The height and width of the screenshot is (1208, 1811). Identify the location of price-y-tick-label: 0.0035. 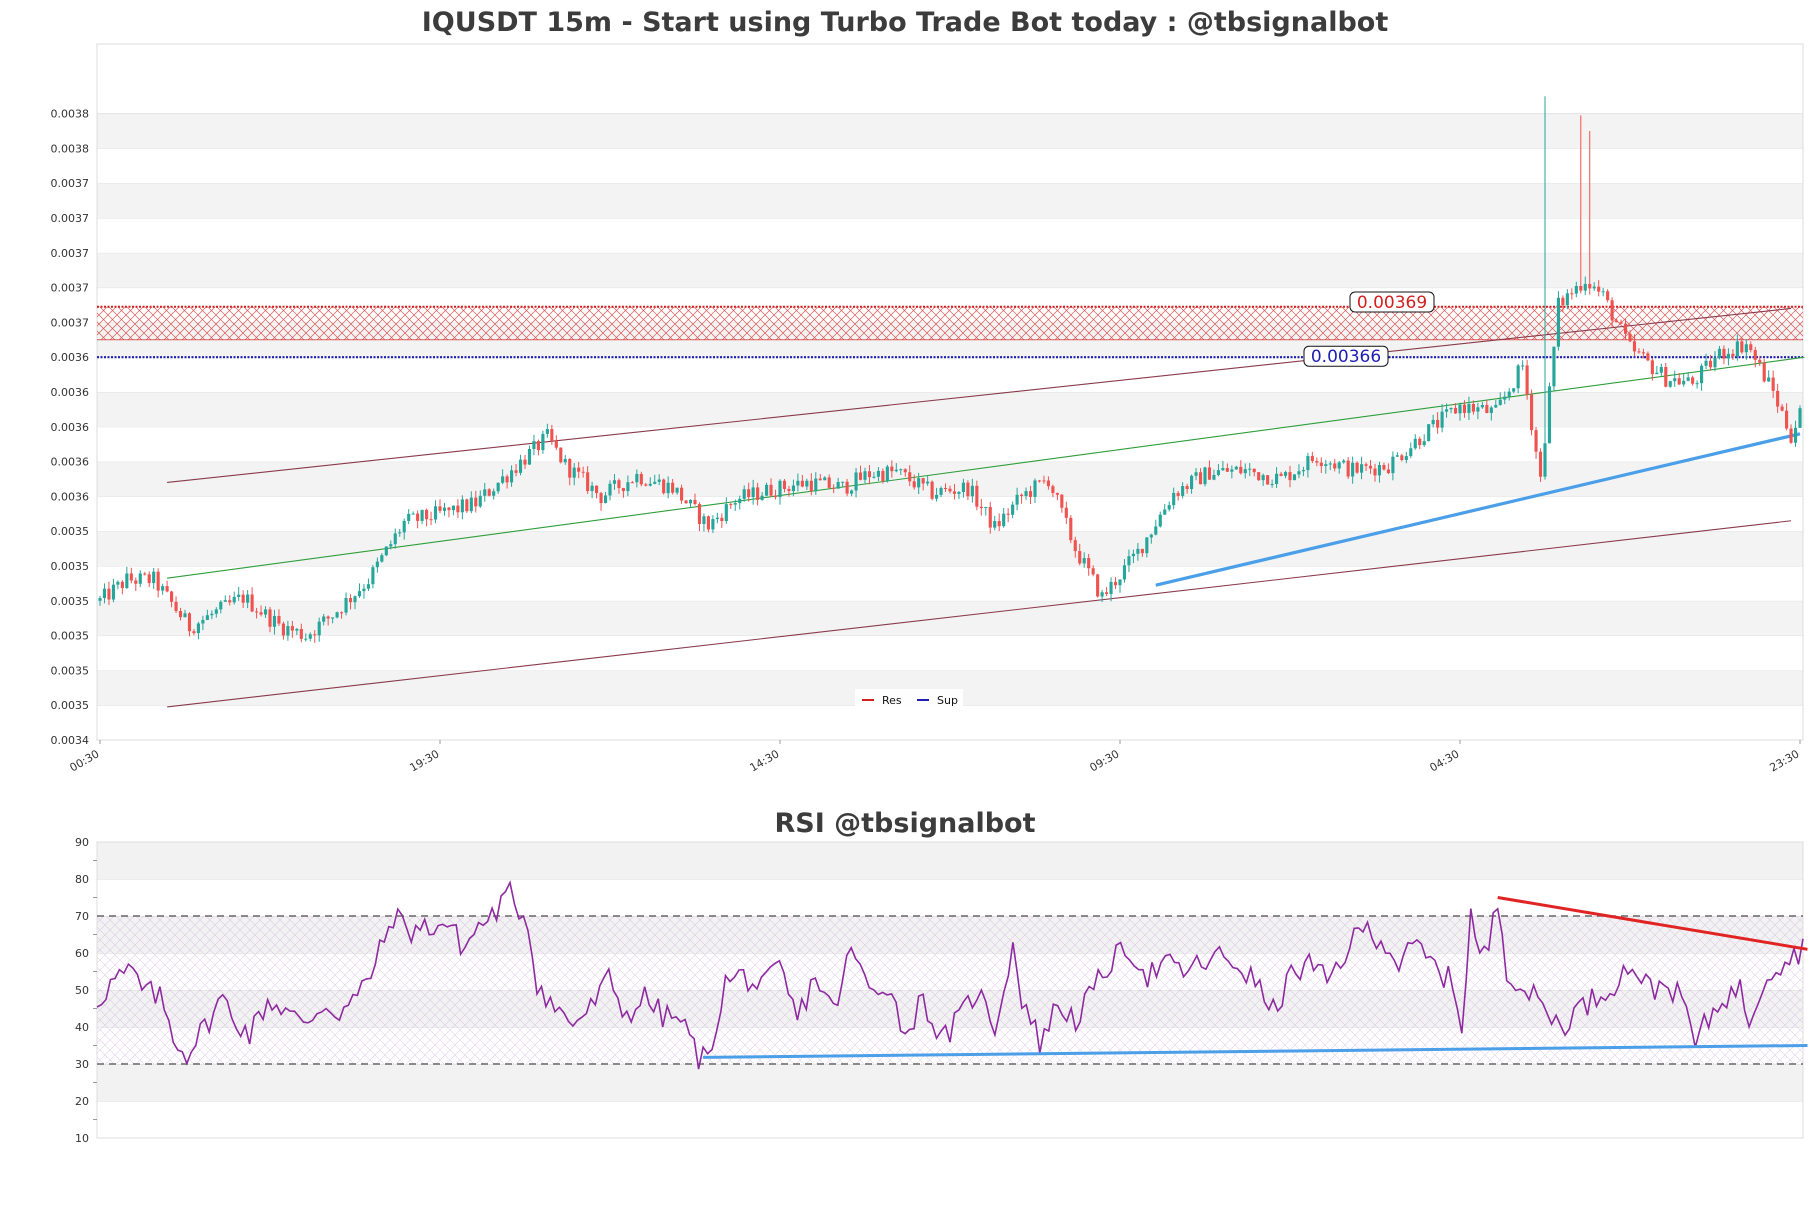
(70, 531).